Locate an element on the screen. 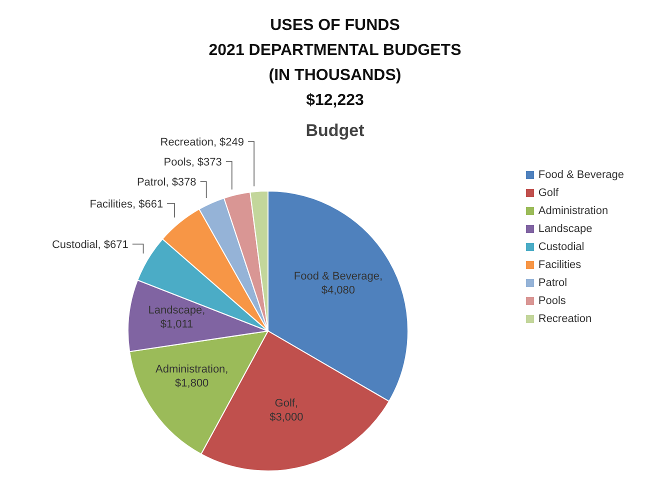  legend-label: Patrol is located at coordinates (553, 283).